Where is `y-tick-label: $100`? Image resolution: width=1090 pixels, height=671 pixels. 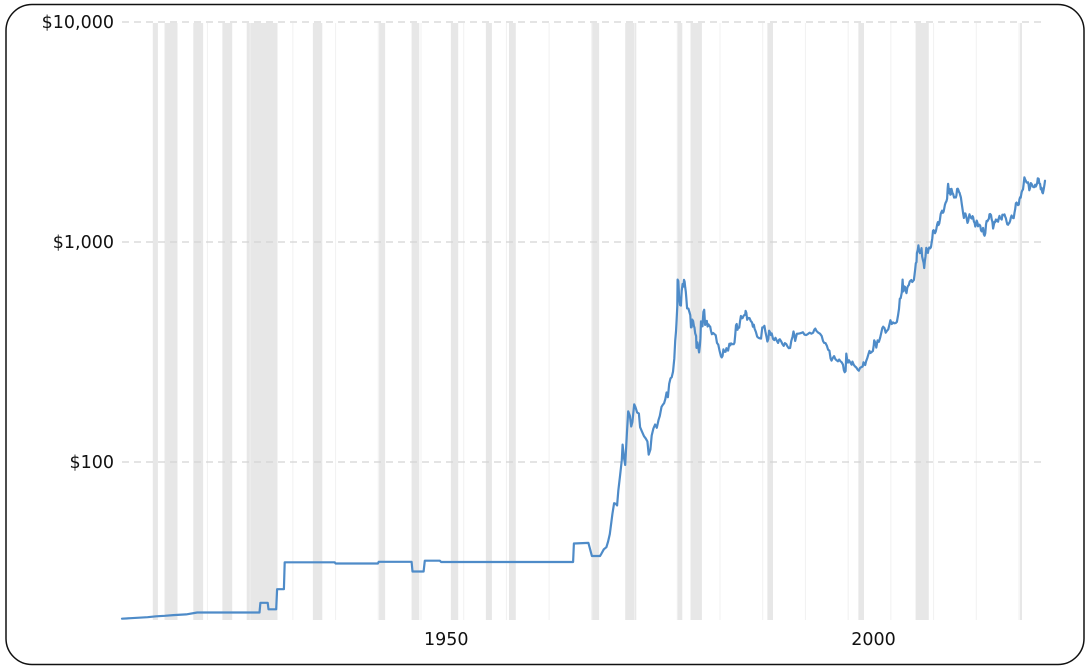
y-tick-label: $100 is located at coordinates (91, 463).